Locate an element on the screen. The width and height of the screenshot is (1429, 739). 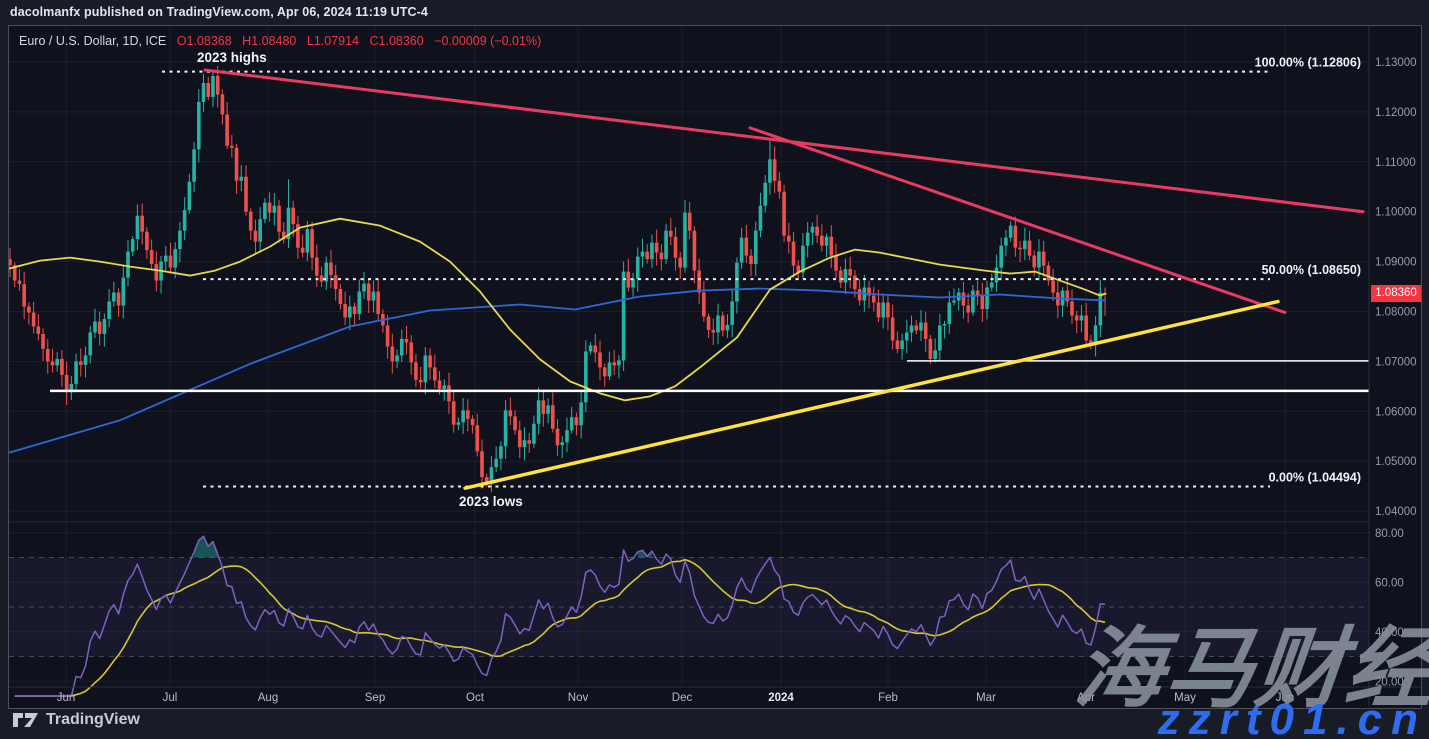
time-axis-label: Nov is located at coordinates (578, 698).